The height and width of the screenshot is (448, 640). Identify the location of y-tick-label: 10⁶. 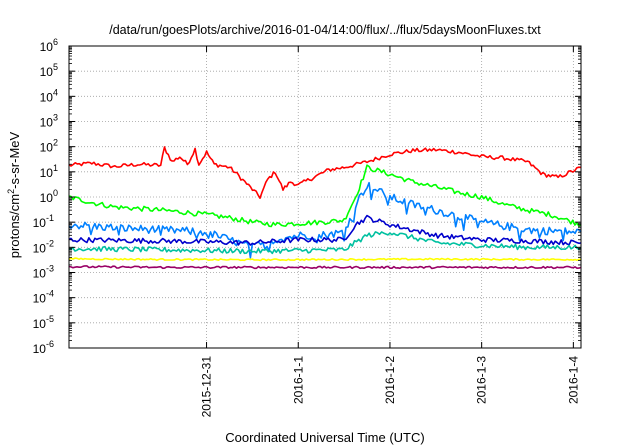
(49, 45).